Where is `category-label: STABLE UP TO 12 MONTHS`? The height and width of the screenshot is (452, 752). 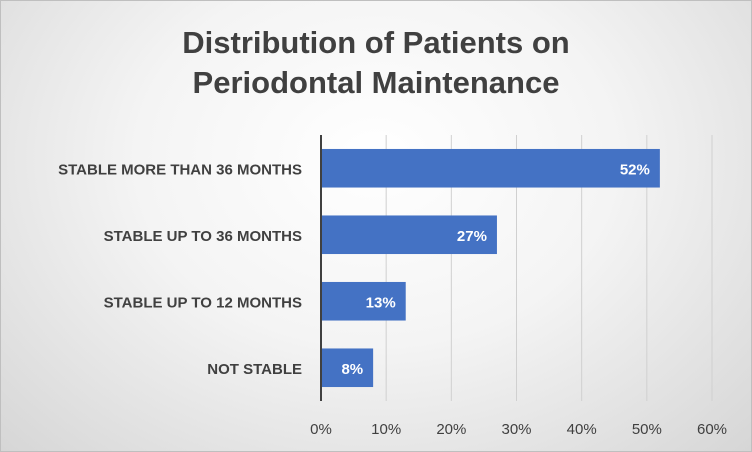
category-label: STABLE UP TO 12 MONTHS is located at coordinates (203, 302).